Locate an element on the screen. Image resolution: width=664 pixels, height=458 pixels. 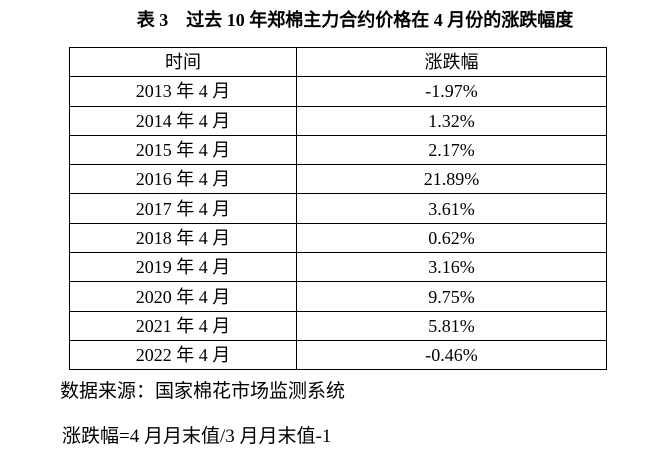
table-row: 2014 年 4 月 1.32% is located at coordinates (338, 120).